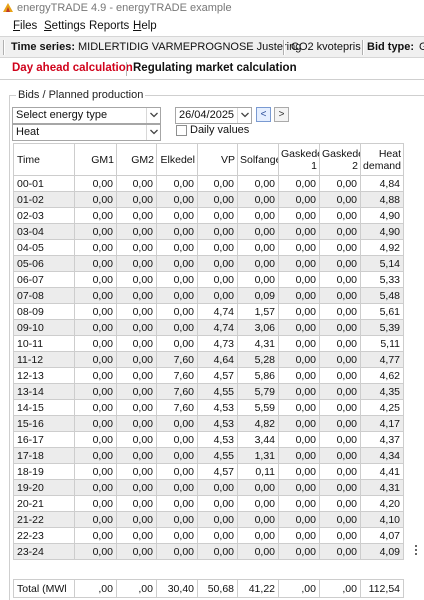 This screenshot has width=424, height=600. What do you see at coordinates (208, 231) in the screenshot?
I see `table-row: 03-04 0,00 0,00 0,00 0,00 0,00 0,00 0,00 4,90` at bounding box center [208, 231].